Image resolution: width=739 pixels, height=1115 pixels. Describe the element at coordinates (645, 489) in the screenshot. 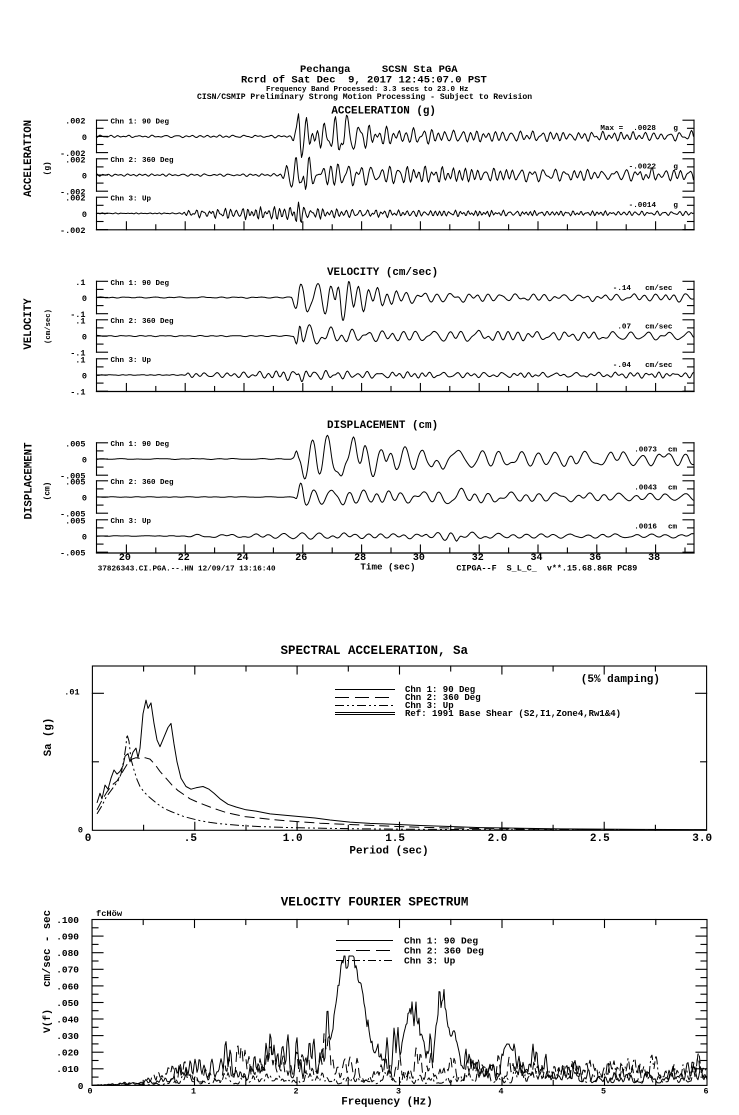

I see `svg-text: .0043` at that location.